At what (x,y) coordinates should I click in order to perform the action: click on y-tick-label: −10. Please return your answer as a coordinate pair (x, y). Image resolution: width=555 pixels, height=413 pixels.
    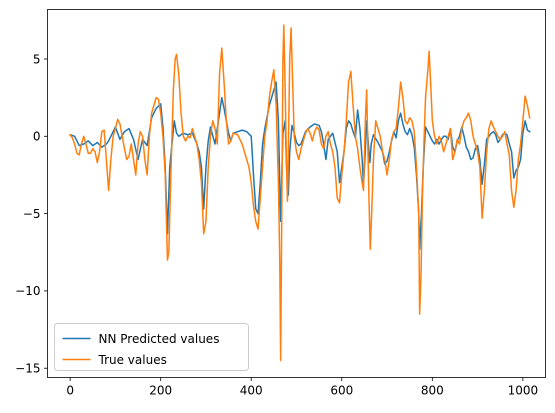
    Looking at the image, I should click on (27, 291).